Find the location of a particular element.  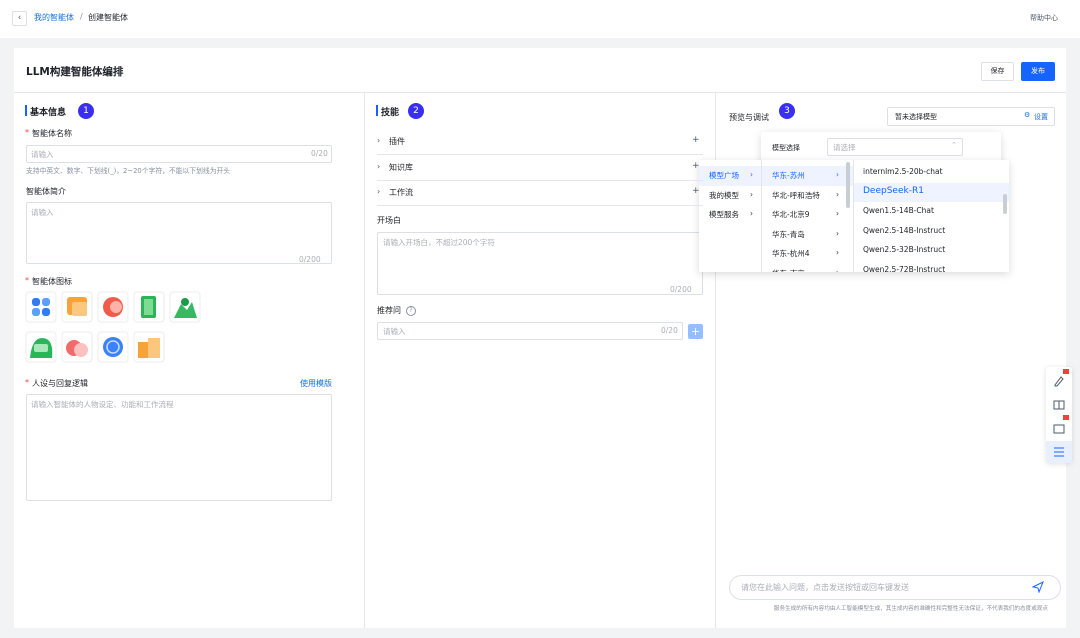

field-label: 智能体简介 is located at coordinates (46, 191).